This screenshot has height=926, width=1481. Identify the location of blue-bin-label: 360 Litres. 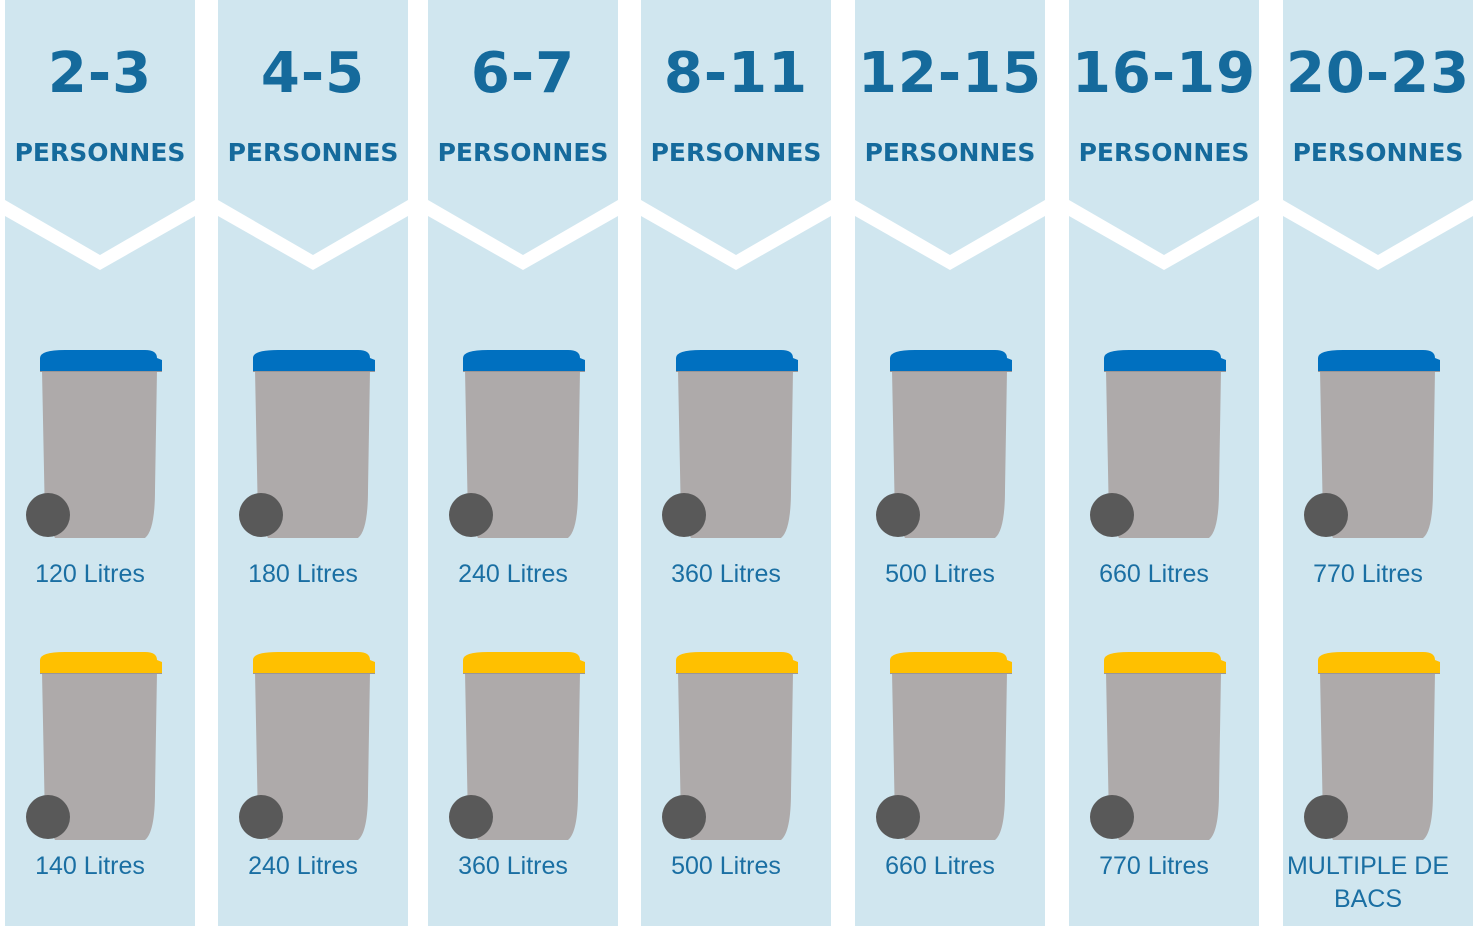
(726, 574).